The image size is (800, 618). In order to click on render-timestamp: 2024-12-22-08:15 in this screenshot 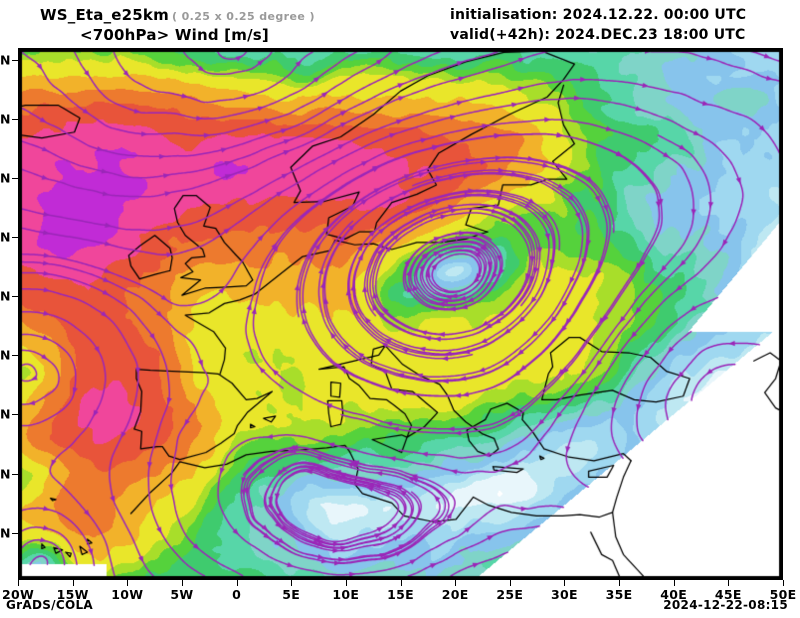, I will do `click(725, 605)`.